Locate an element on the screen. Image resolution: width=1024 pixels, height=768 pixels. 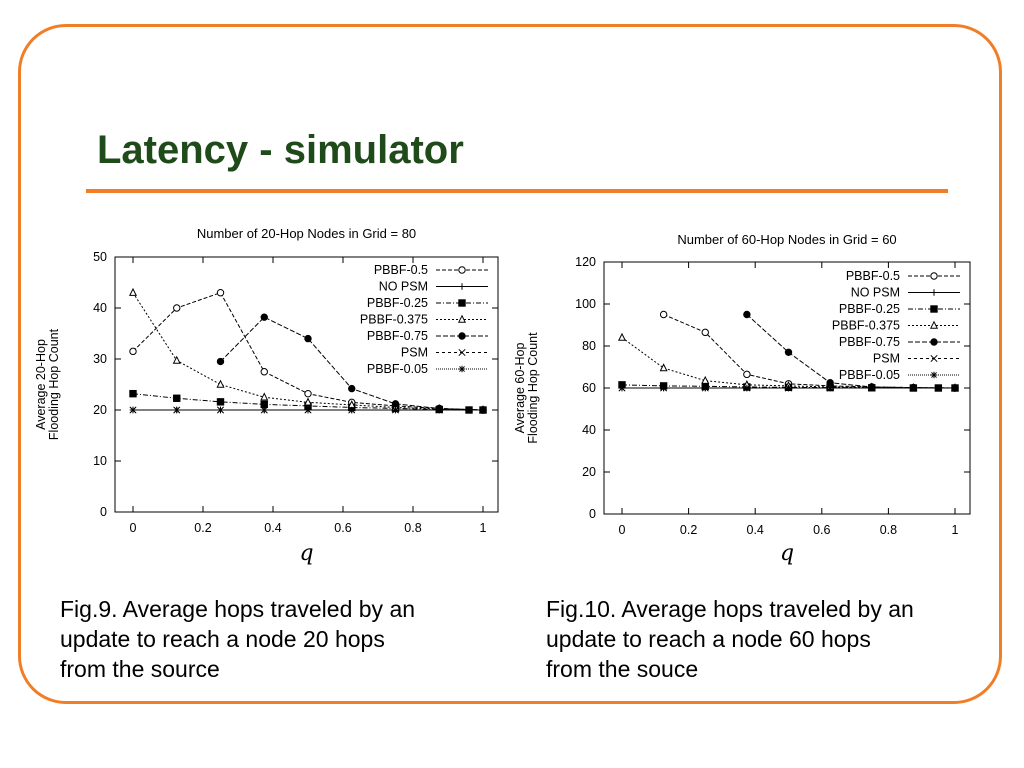
y-axis-label-line: Average 20-Hop is located at coordinates (41, 384).